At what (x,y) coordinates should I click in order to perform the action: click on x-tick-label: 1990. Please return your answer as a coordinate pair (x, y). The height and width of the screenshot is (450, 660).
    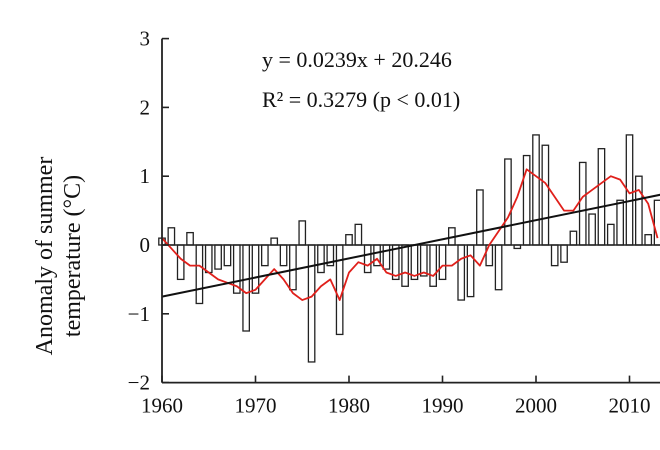
    Looking at the image, I should click on (443, 406).